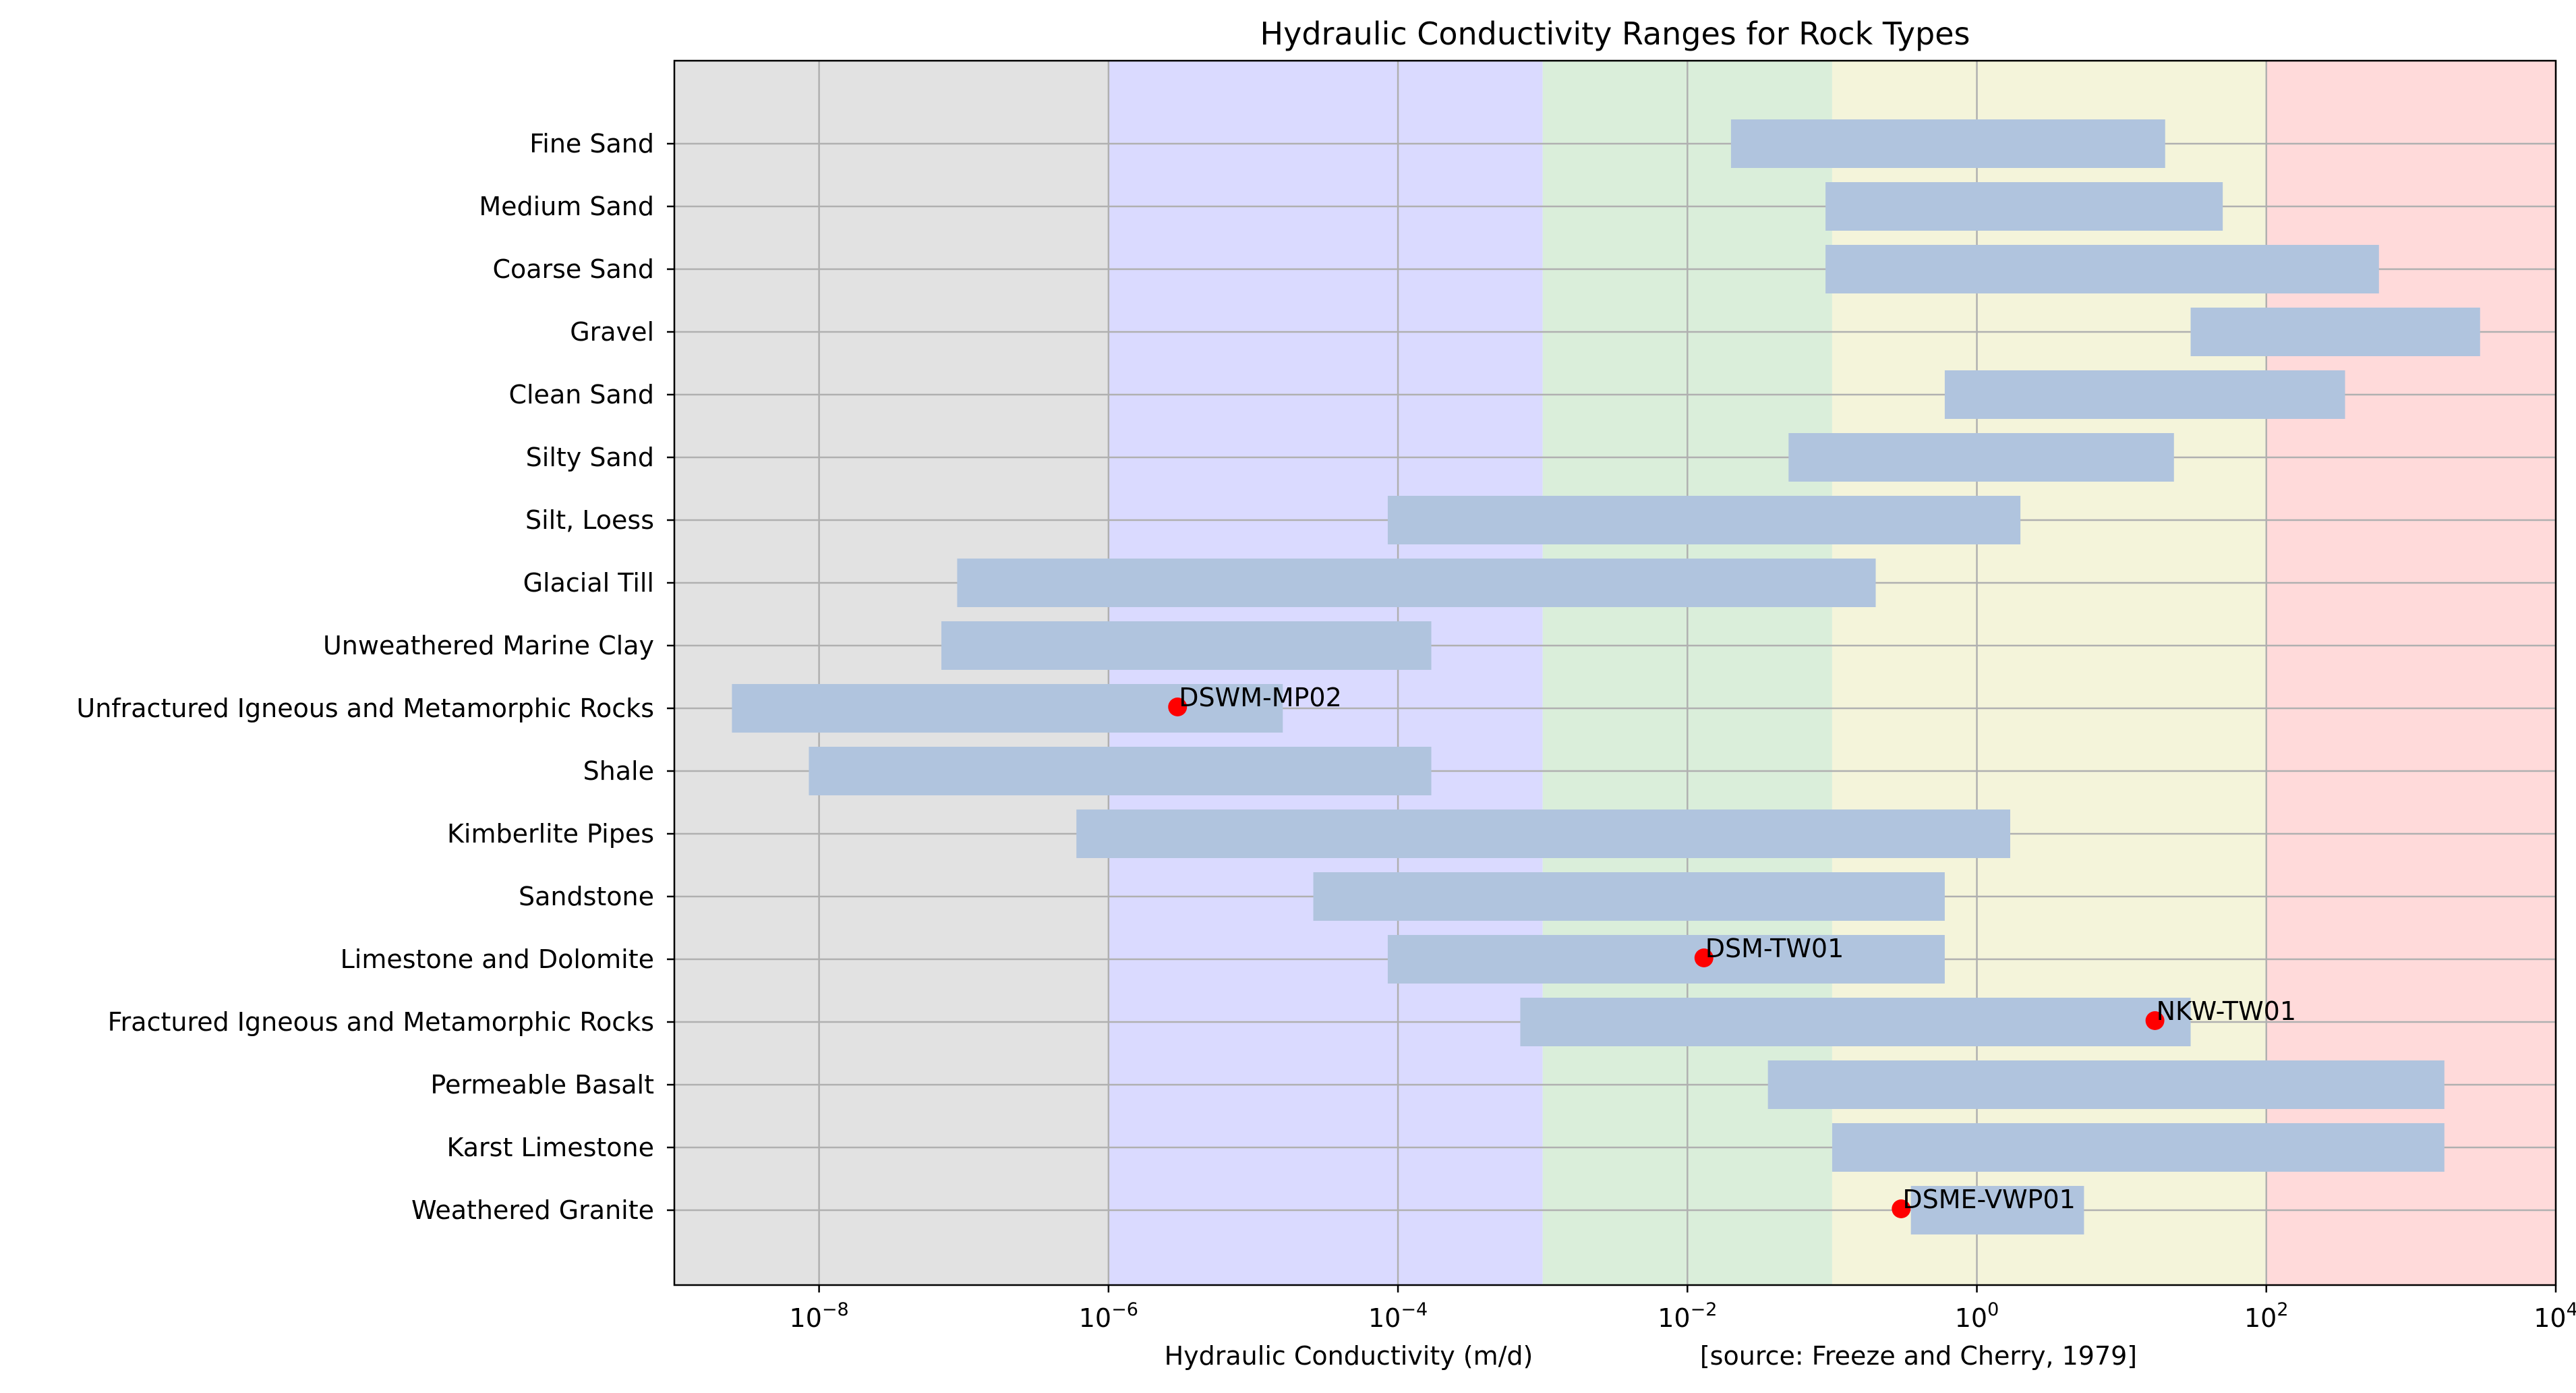 The image size is (2576, 1393). What do you see at coordinates (590, 457) in the screenshot?
I see `y-tick-label: Silty Sand` at bounding box center [590, 457].